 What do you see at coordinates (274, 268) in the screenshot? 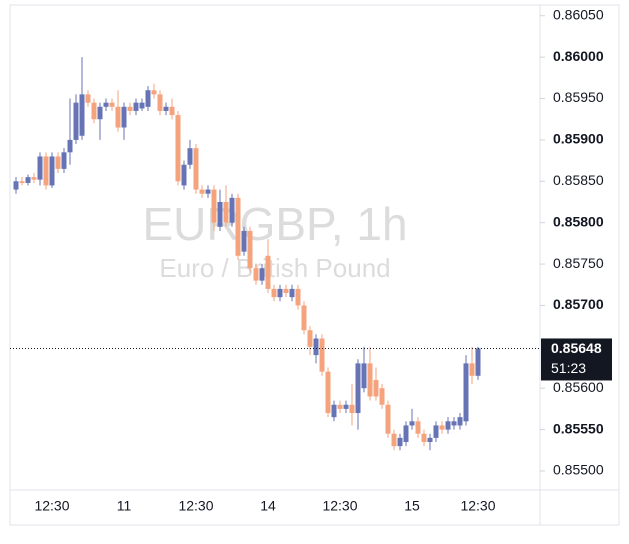
I see `watermark-subtitle: Euro / British Pound` at bounding box center [274, 268].